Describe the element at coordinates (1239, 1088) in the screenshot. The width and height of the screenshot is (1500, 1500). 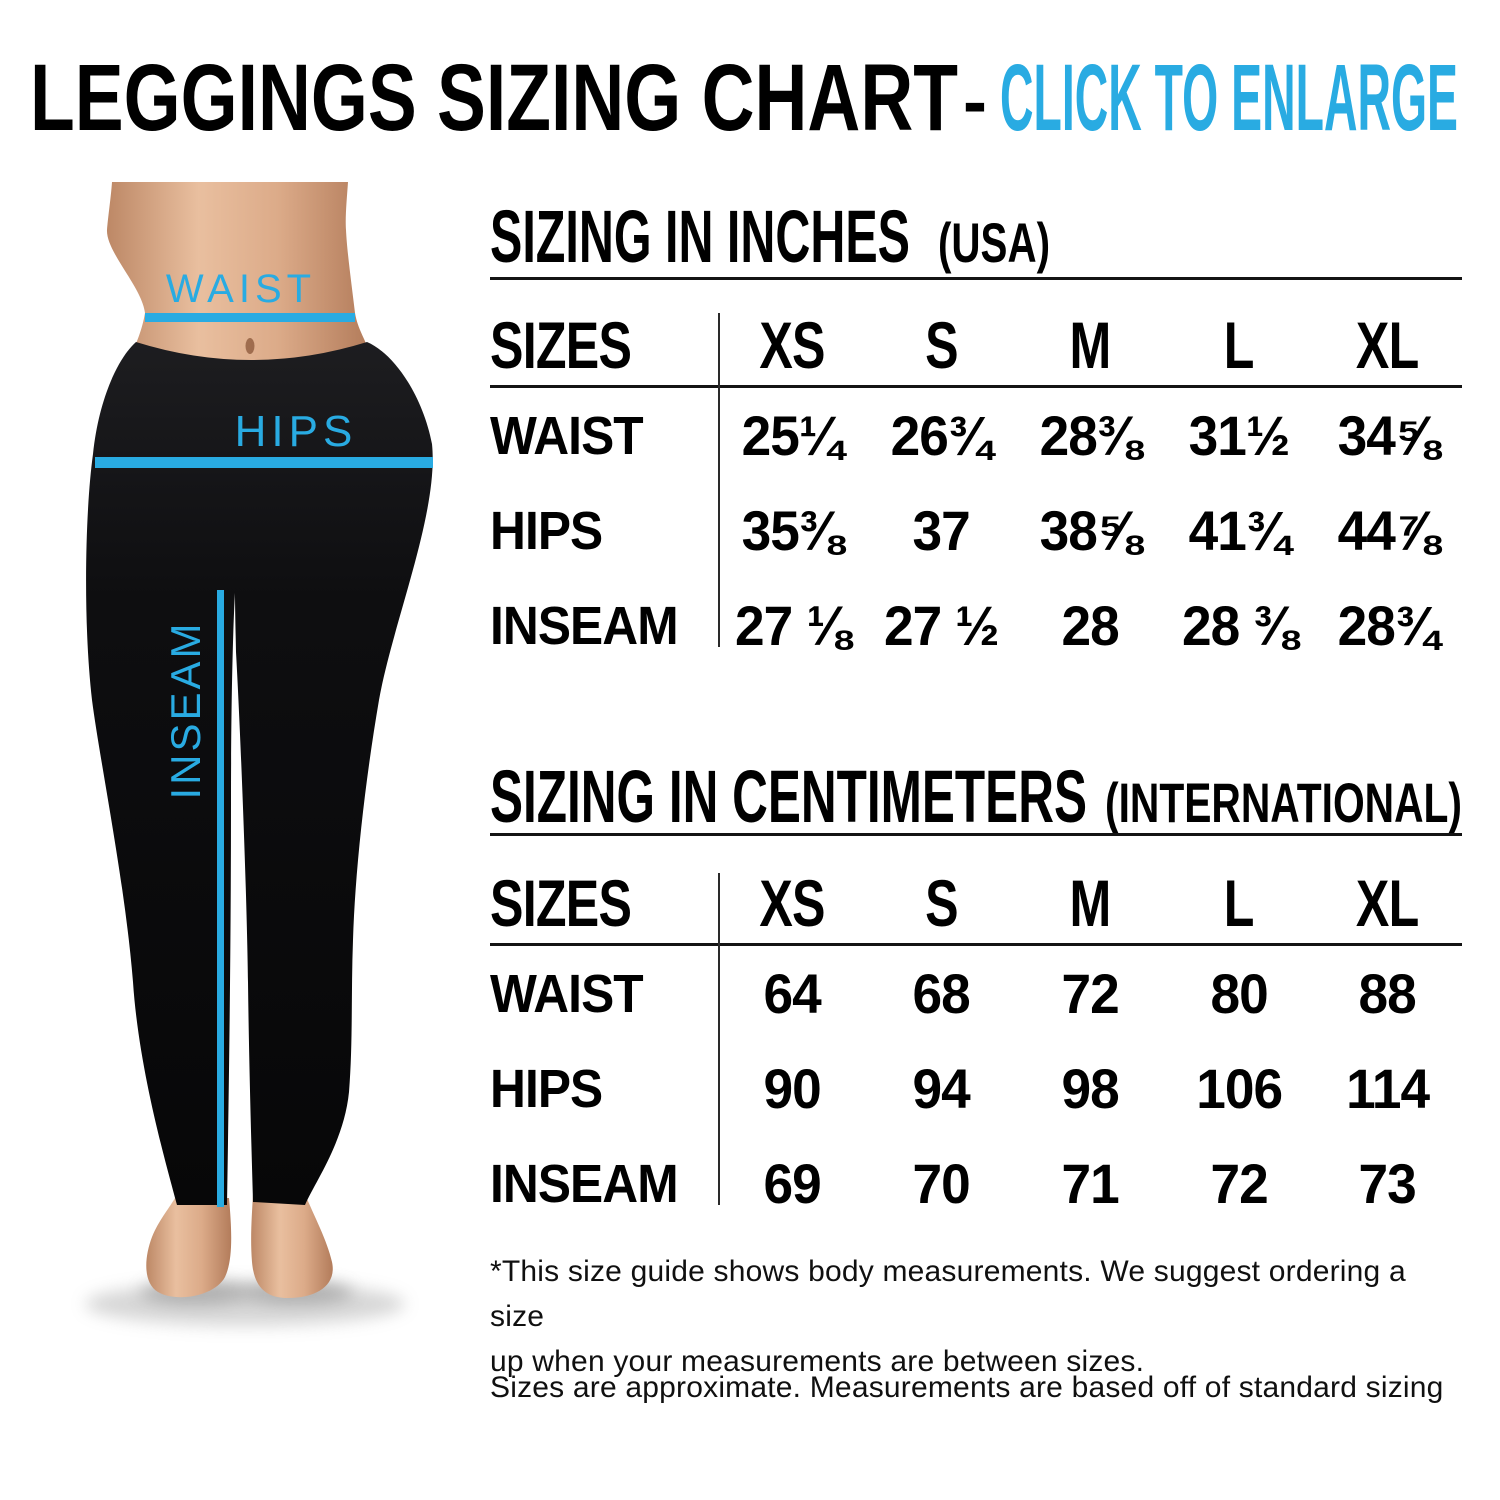
I see `cell-value: 106` at that location.